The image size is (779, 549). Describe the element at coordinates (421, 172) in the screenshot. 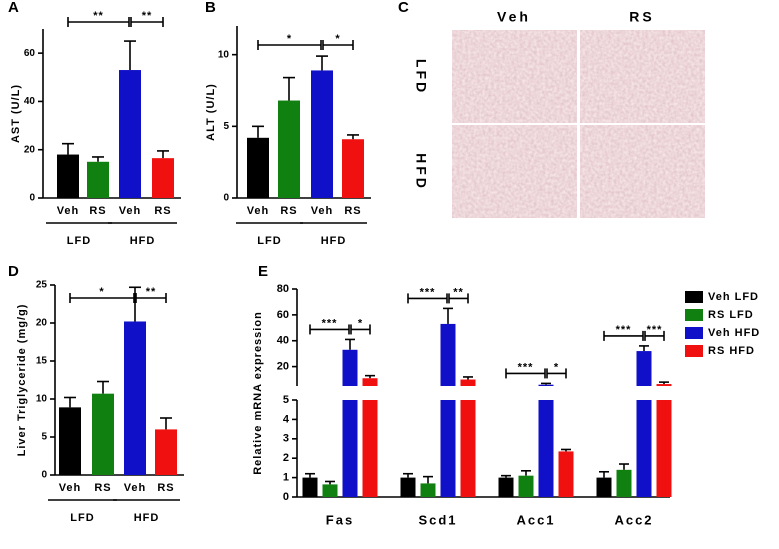

I see `row-label: HFD` at that location.